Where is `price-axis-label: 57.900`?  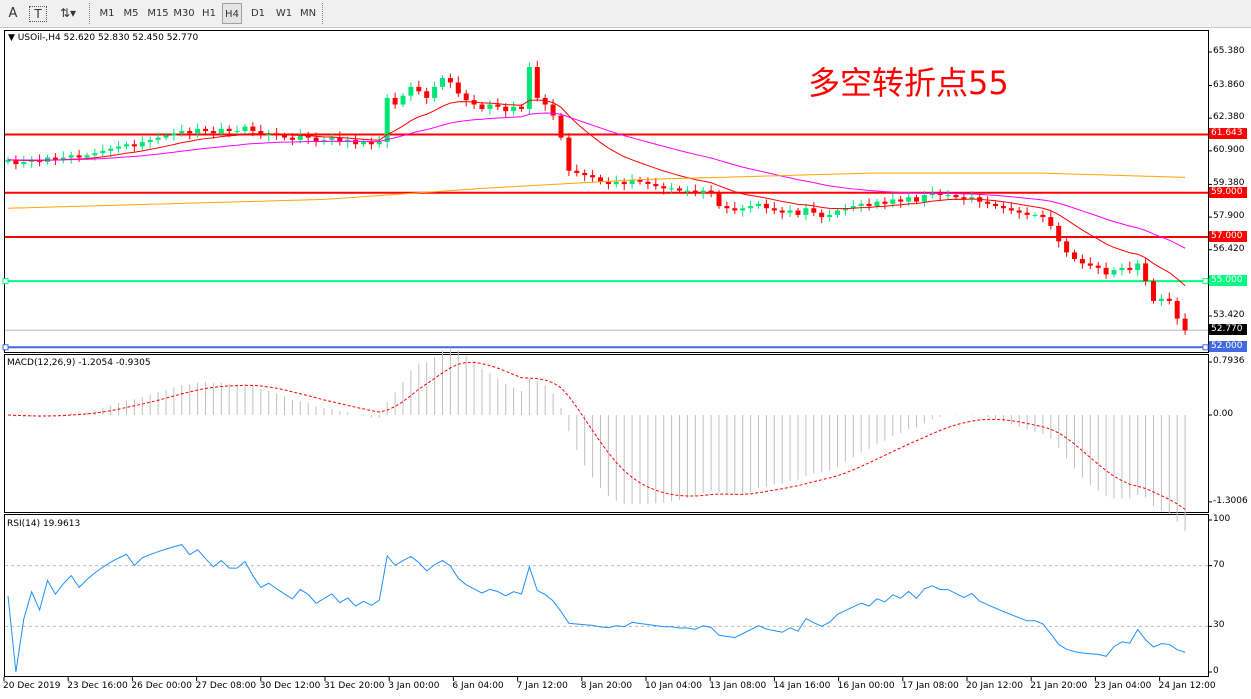 price-axis-label: 57.900 is located at coordinates (1229, 216).